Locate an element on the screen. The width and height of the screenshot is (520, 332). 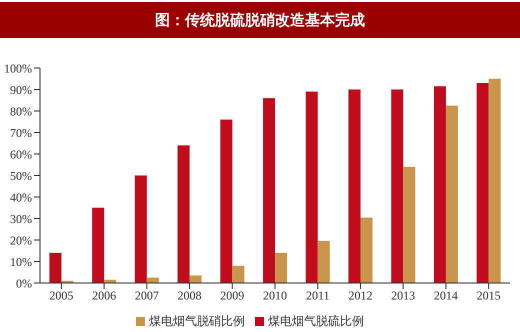
chart-title: 图：传统脱硫脱硝改造基本完成 is located at coordinates (260, 20).